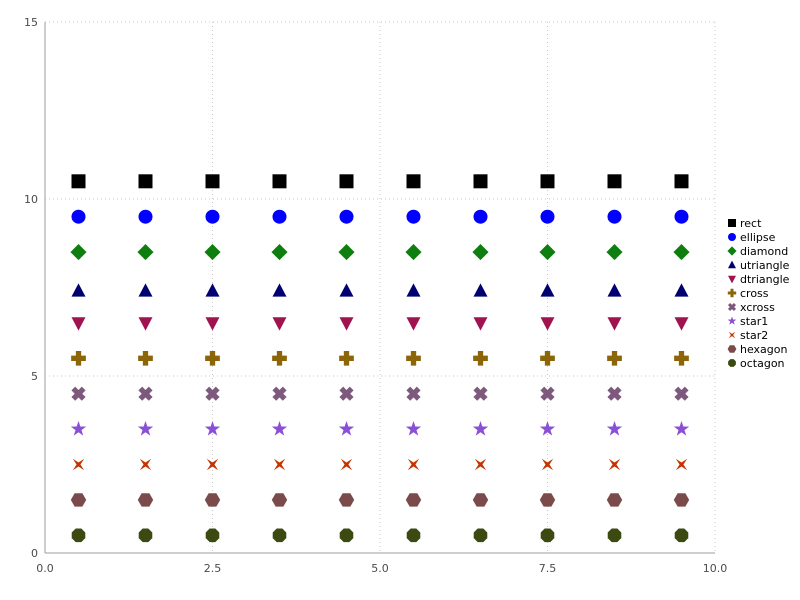 The image size is (800, 600). What do you see at coordinates (764, 349) in the screenshot?
I see `legend-label-hexagon: hexagon` at bounding box center [764, 349].